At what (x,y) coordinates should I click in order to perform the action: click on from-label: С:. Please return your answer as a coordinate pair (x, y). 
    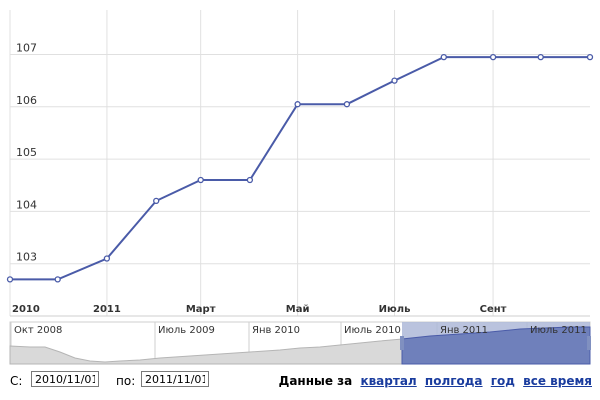
    Looking at the image, I should click on (16, 381).